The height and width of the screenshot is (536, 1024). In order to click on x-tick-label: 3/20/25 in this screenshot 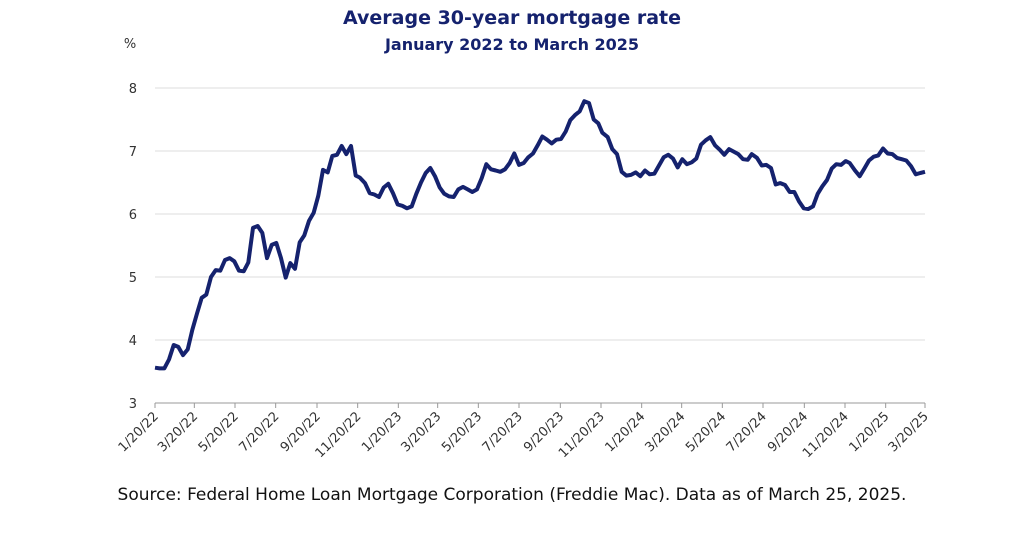, I will do `click(909, 432)`.